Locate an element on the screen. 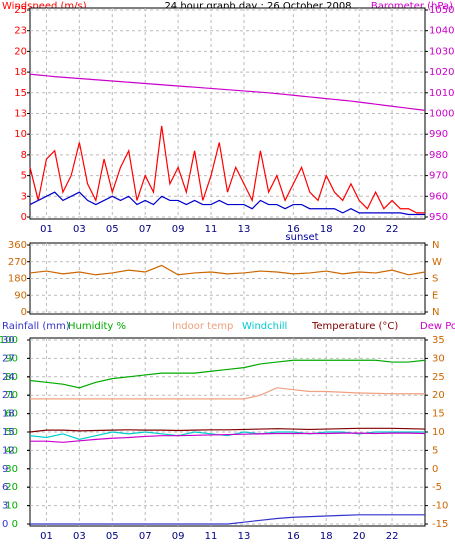 The image size is (455, 554). tick-label: 970 is located at coordinates (438, 176).